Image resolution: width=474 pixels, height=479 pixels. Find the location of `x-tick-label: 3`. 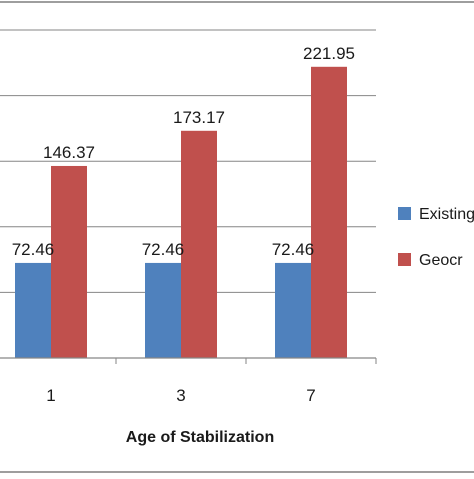

x-tick-label: 3 is located at coordinates (180, 395).